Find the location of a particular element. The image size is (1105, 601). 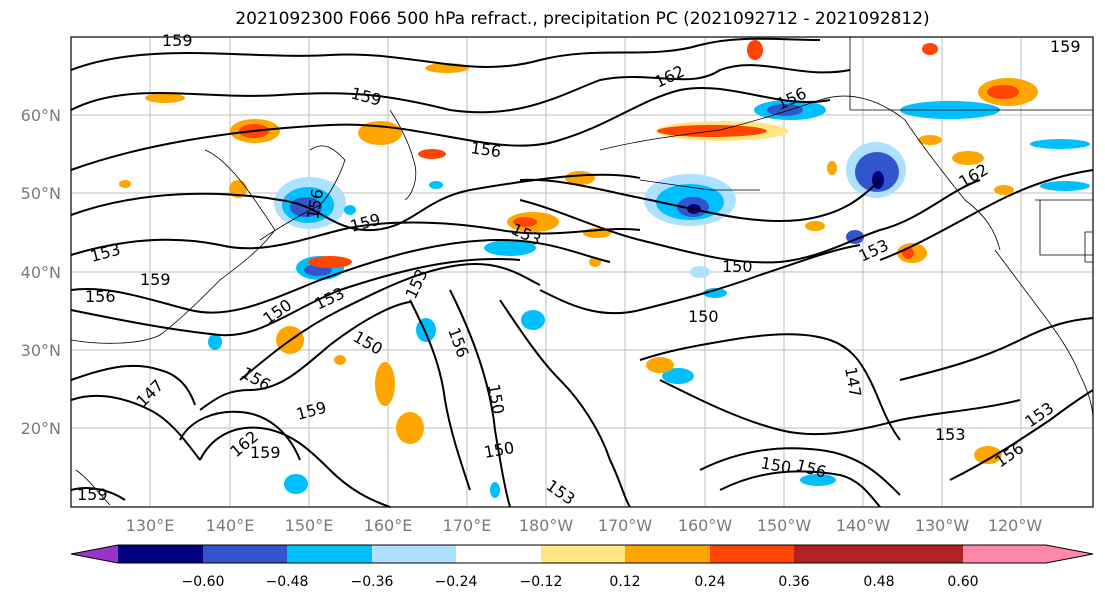

latitude-labels: 60°N 50°N 40°N 30°N 20°N is located at coordinates (41, 272).